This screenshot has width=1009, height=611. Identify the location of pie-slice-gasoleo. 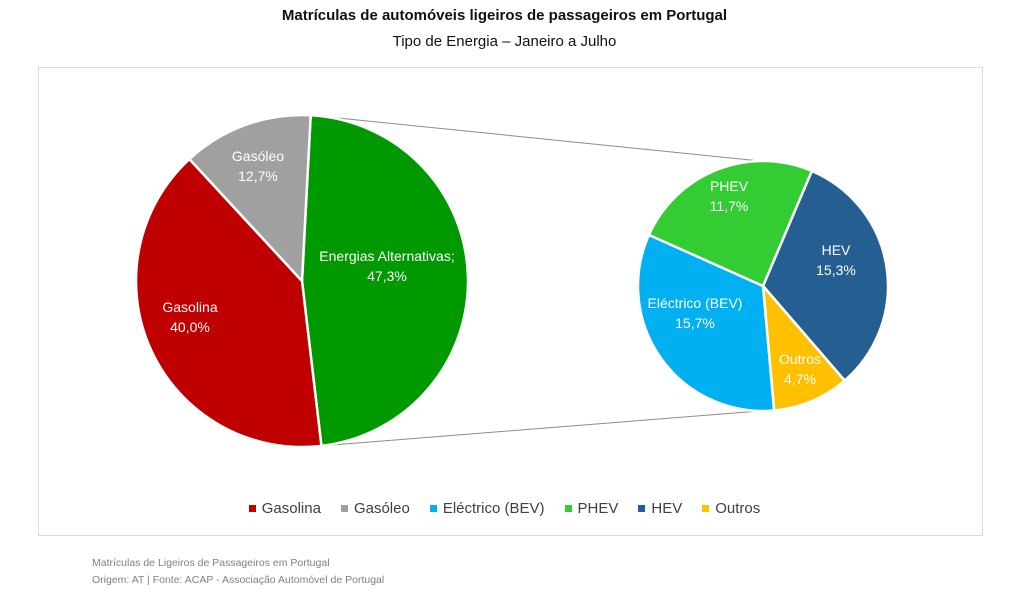
(250, 199).